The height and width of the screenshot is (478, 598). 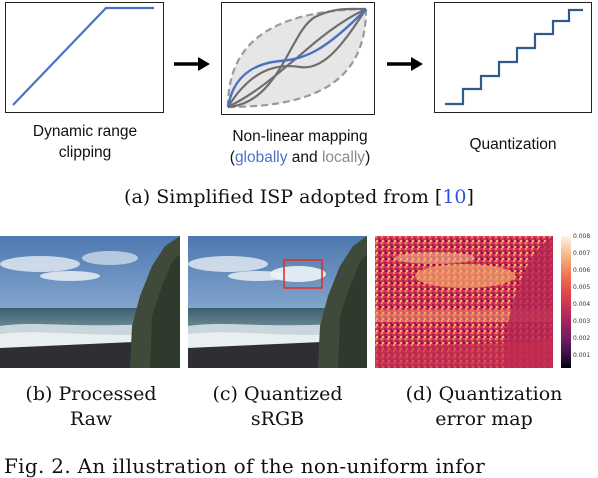 I want to click on mapping-curves, so click(x=297, y=58).